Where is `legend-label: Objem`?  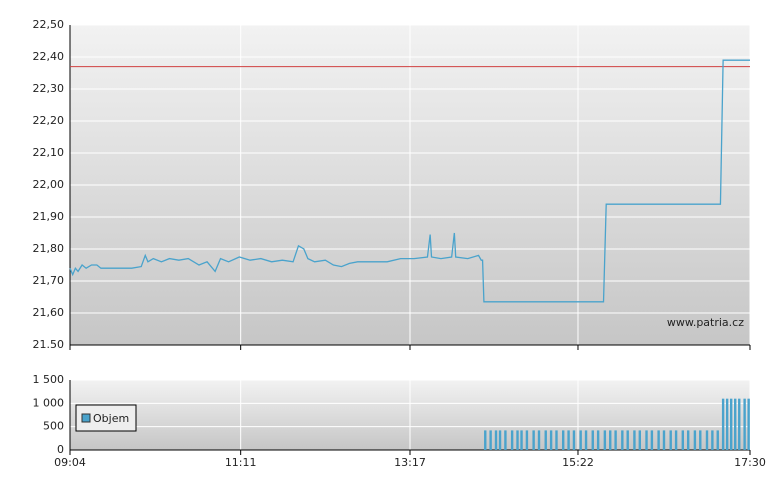 legend-label: Objem is located at coordinates (111, 418).